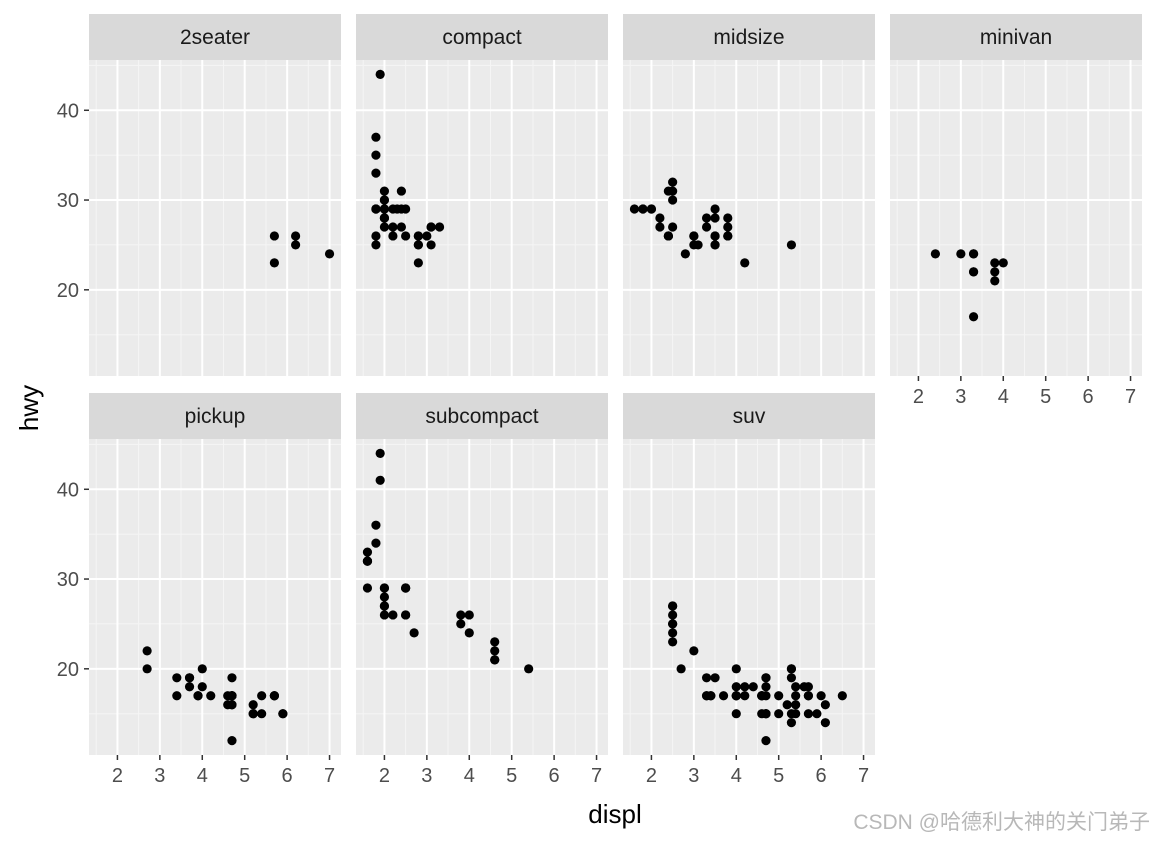 The height and width of the screenshot is (841, 1156). What do you see at coordinates (68, 490) in the screenshot?
I see `y-tick-label: 40` at bounding box center [68, 490].